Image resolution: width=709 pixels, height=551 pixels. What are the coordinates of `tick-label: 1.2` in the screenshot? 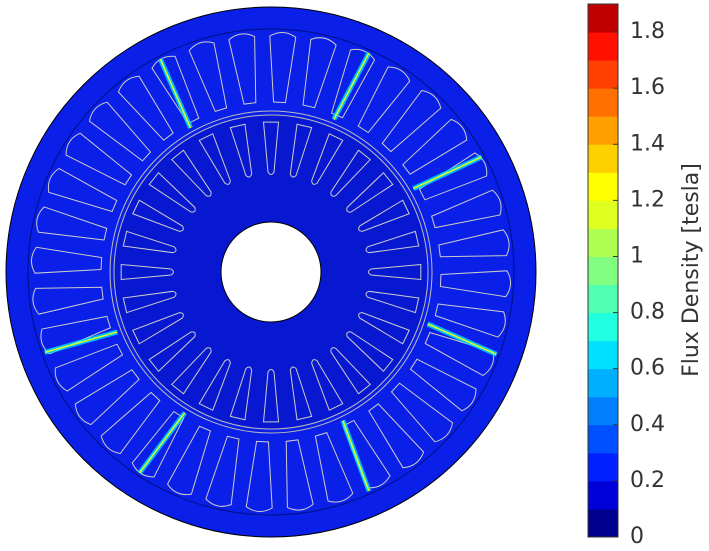 It's located at (647, 199).